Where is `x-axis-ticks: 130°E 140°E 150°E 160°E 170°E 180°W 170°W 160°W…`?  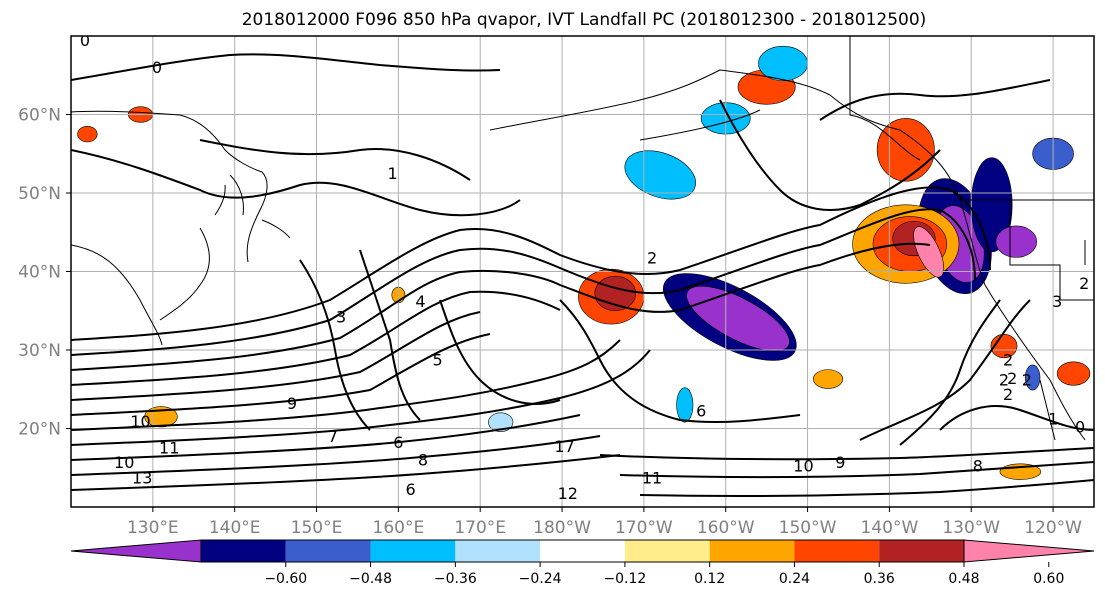 x-axis-ticks: 130°E 140°E 150°E 160°E 170°E 180°W 170°W 160°W… is located at coordinates (604, 522).